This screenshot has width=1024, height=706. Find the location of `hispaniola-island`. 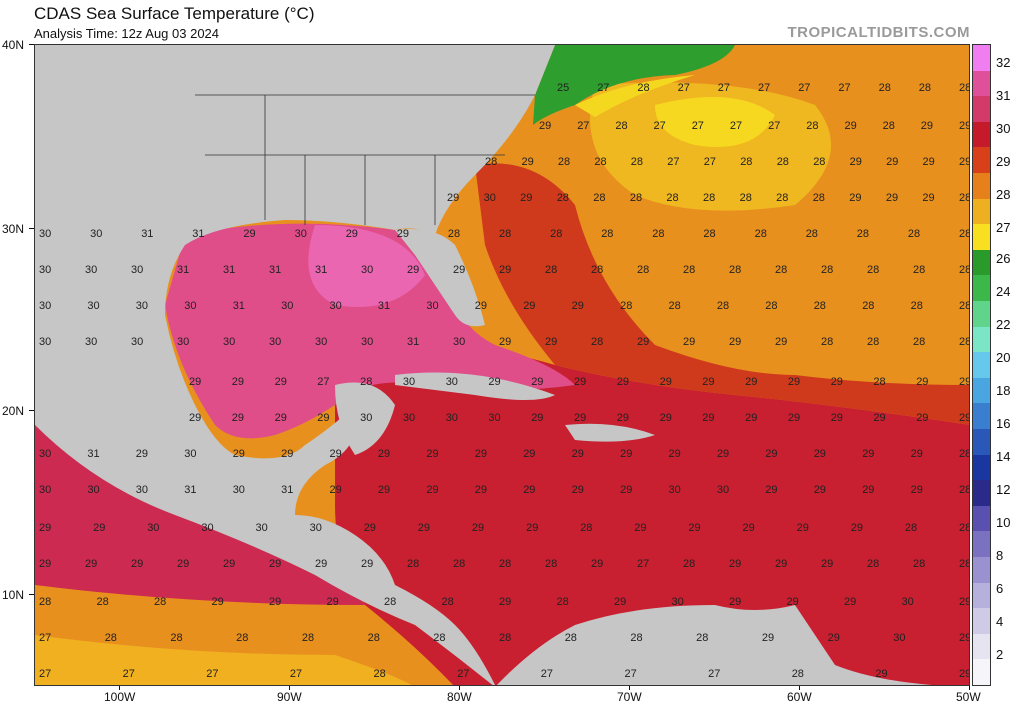

hispaniola-island is located at coordinates (610, 432).